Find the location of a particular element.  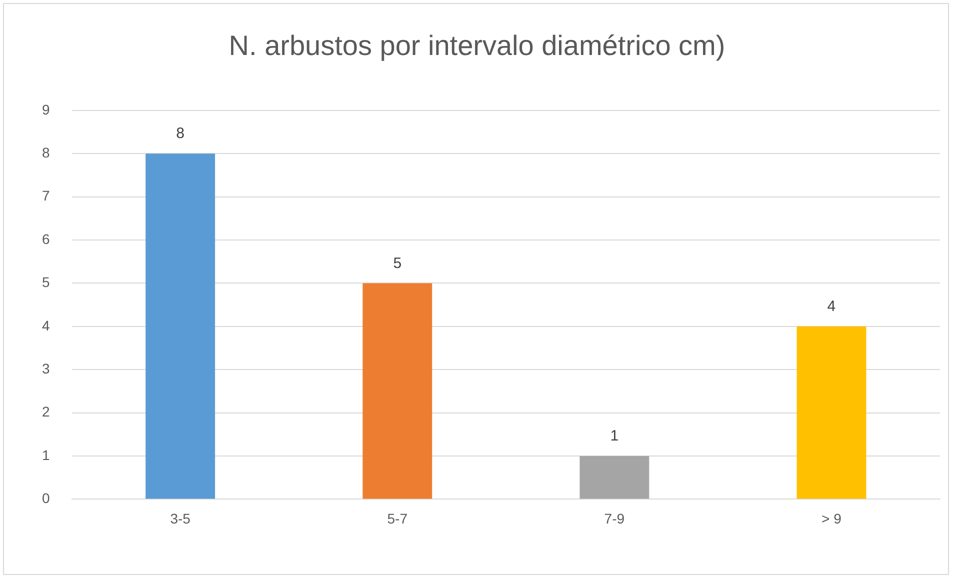

x-tick-label: 3-5 is located at coordinates (180, 518).